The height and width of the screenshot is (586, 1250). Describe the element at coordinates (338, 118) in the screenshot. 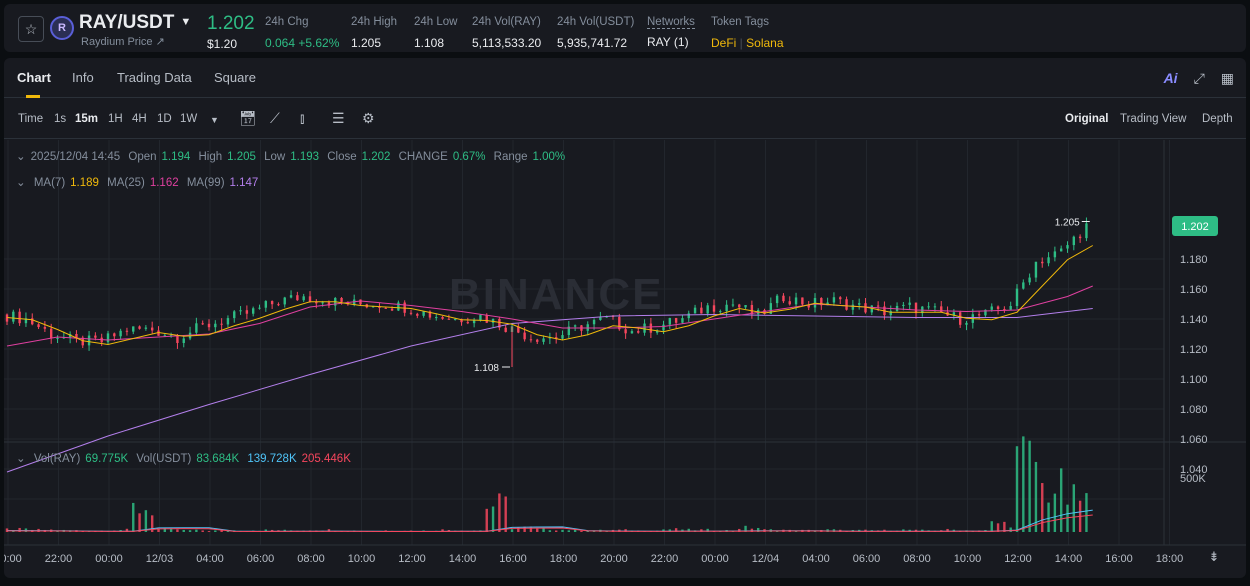

I see `drawing-tools-icon: ☰` at that location.